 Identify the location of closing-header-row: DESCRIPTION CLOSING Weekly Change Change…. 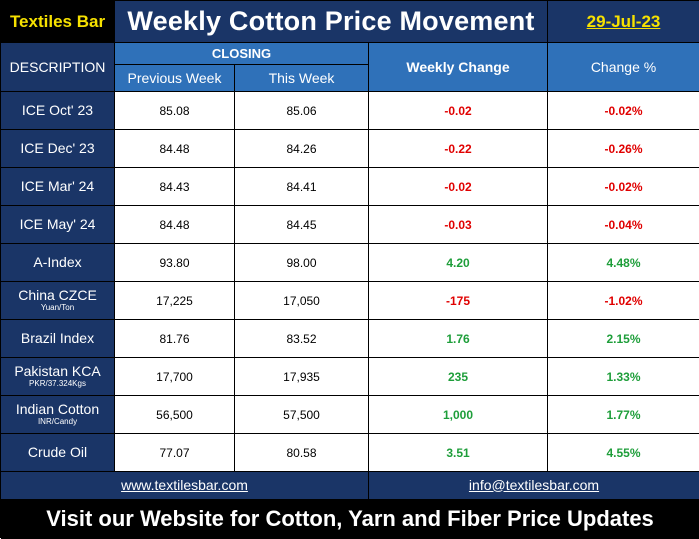
(350, 54).